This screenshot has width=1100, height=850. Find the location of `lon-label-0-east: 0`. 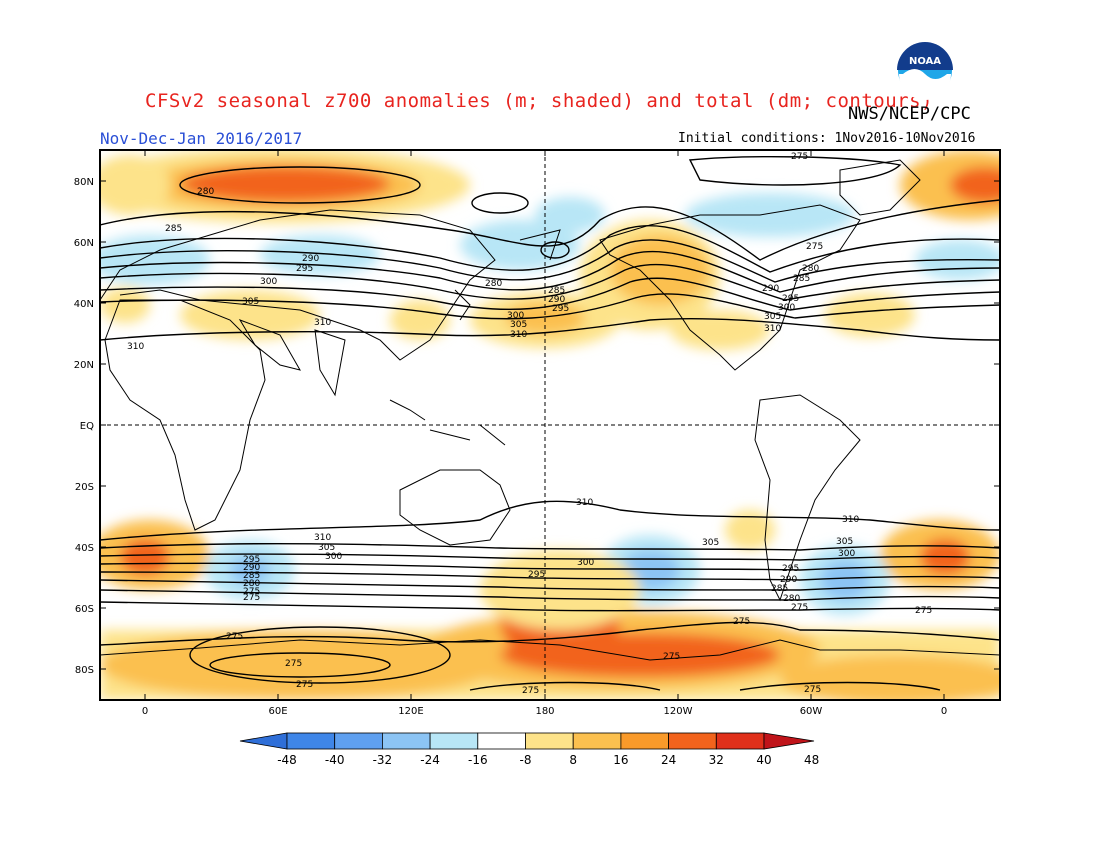

lon-label-0-east: 0 is located at coordinates (944, 711).